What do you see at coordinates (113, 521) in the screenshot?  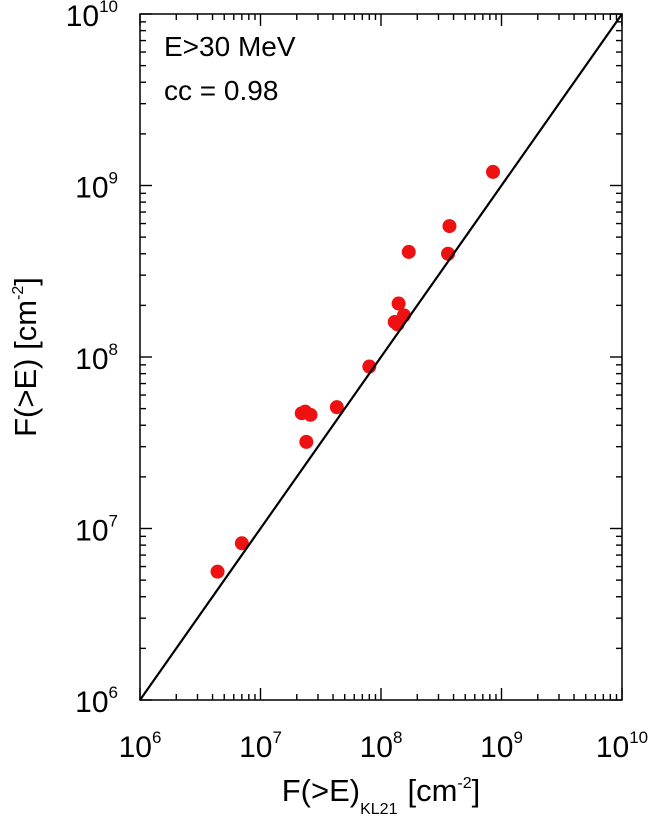 I see `y-tick-label-exp: 7` at bounding box center [113, 521].